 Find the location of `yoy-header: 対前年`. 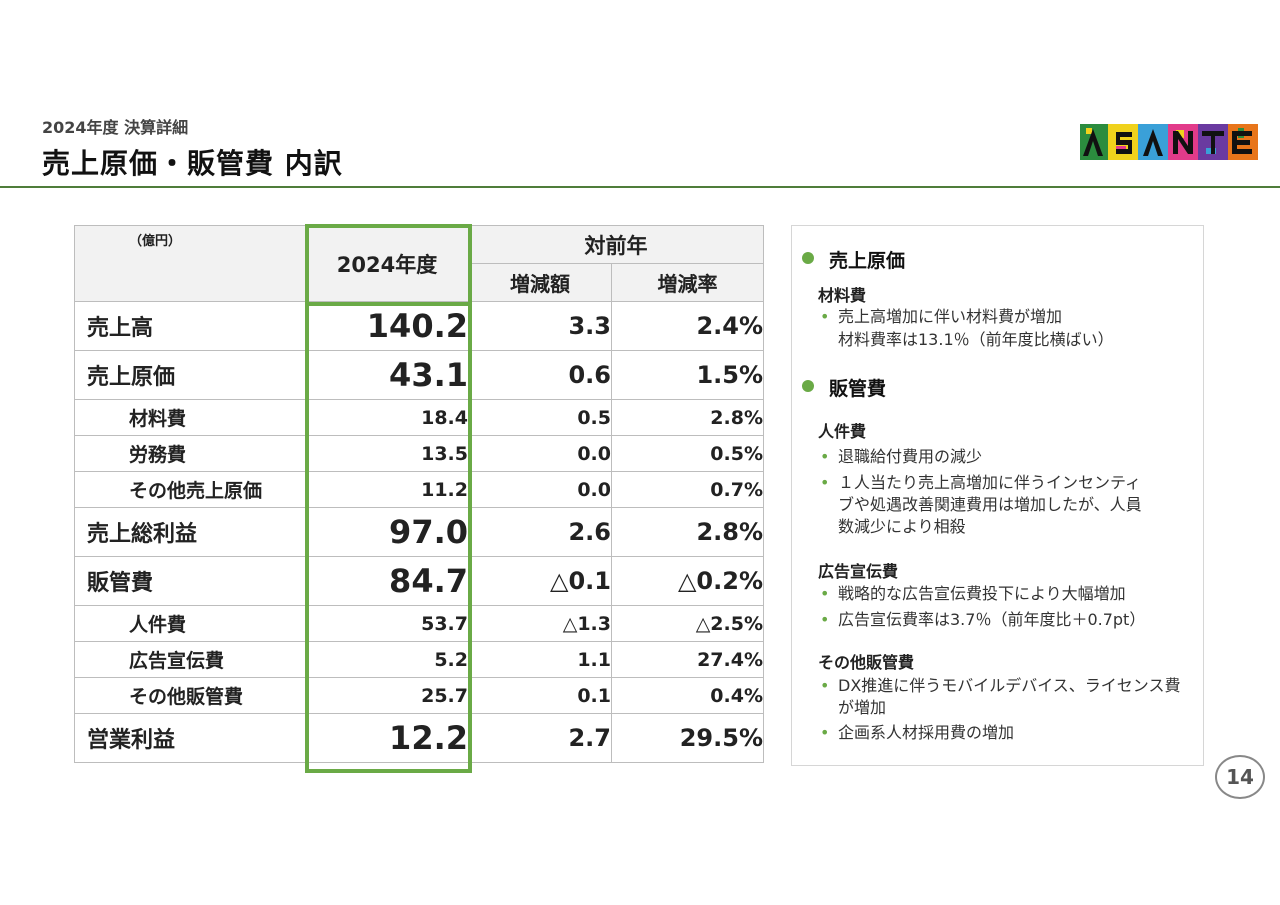

yoy-header: 対前年 is located at coordinates (616, 244).